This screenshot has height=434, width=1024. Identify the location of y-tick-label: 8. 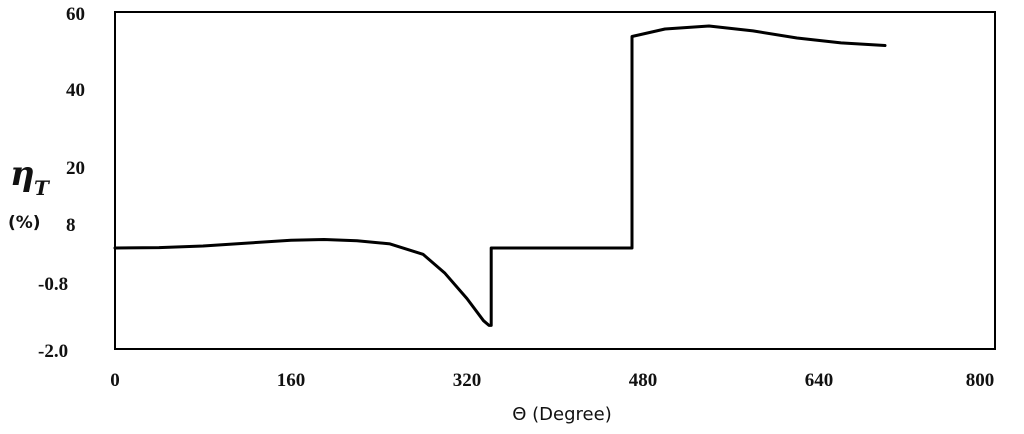
(71, 225).